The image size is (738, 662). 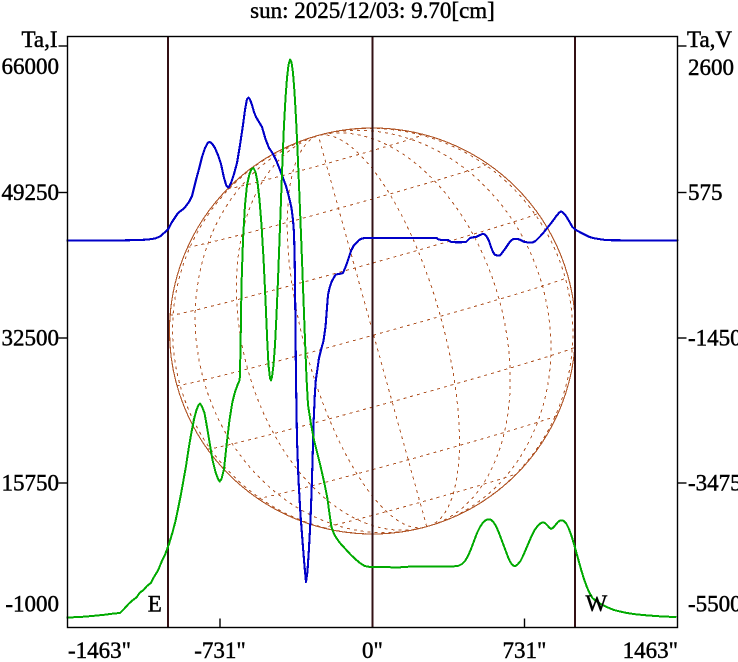 What do you see at coordinates (650, 650) in the screenshot?
I see `svg-text: 1463"` at bounding box center [650, 650].